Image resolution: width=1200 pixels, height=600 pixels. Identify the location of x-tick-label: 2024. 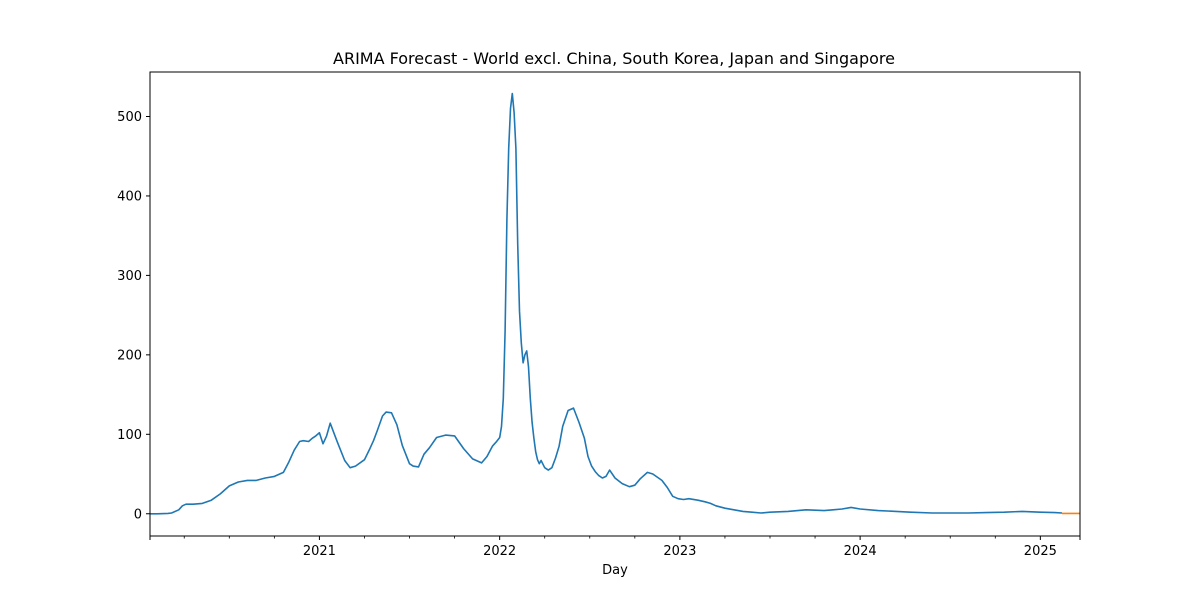
(860, 551).